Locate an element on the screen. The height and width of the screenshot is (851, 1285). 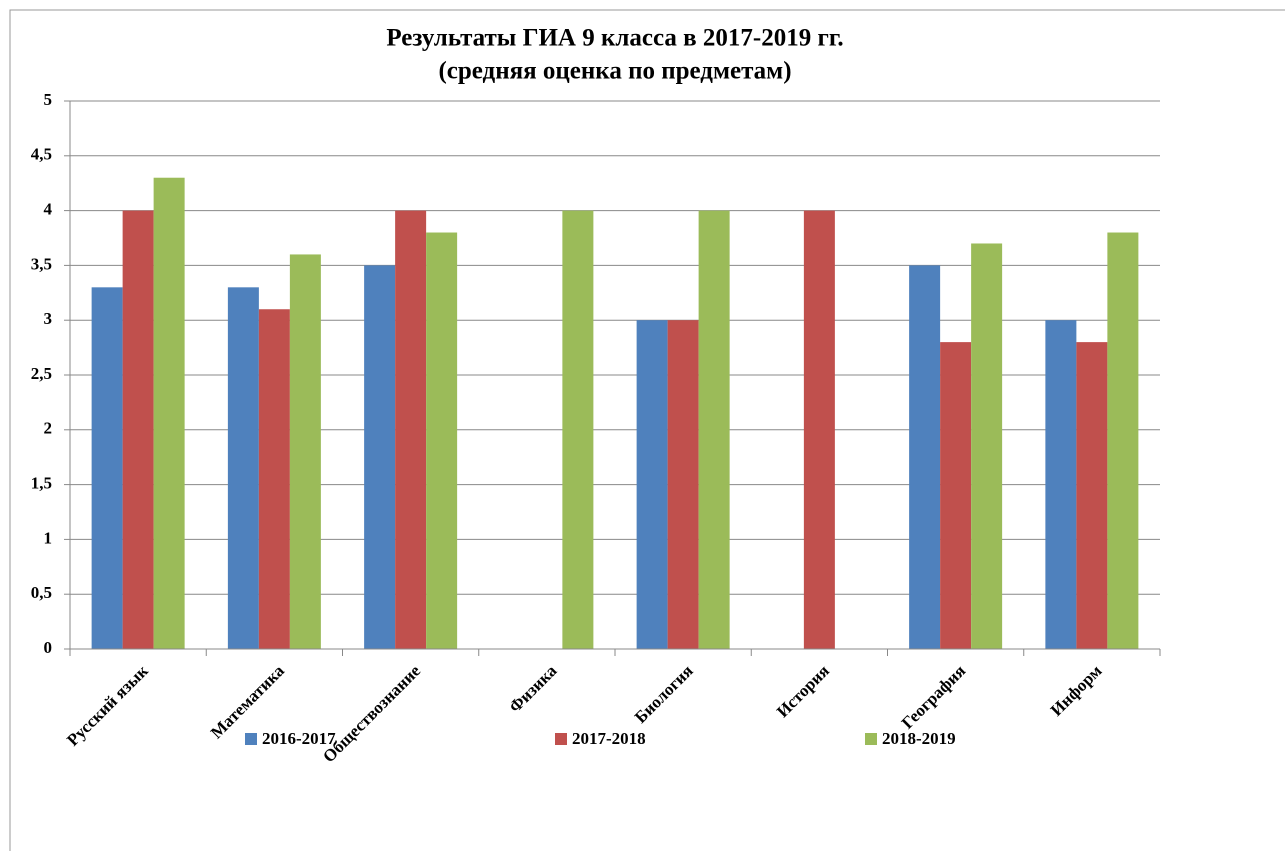
y-tick-label: 2,5 is located at coordinates (41, 373).